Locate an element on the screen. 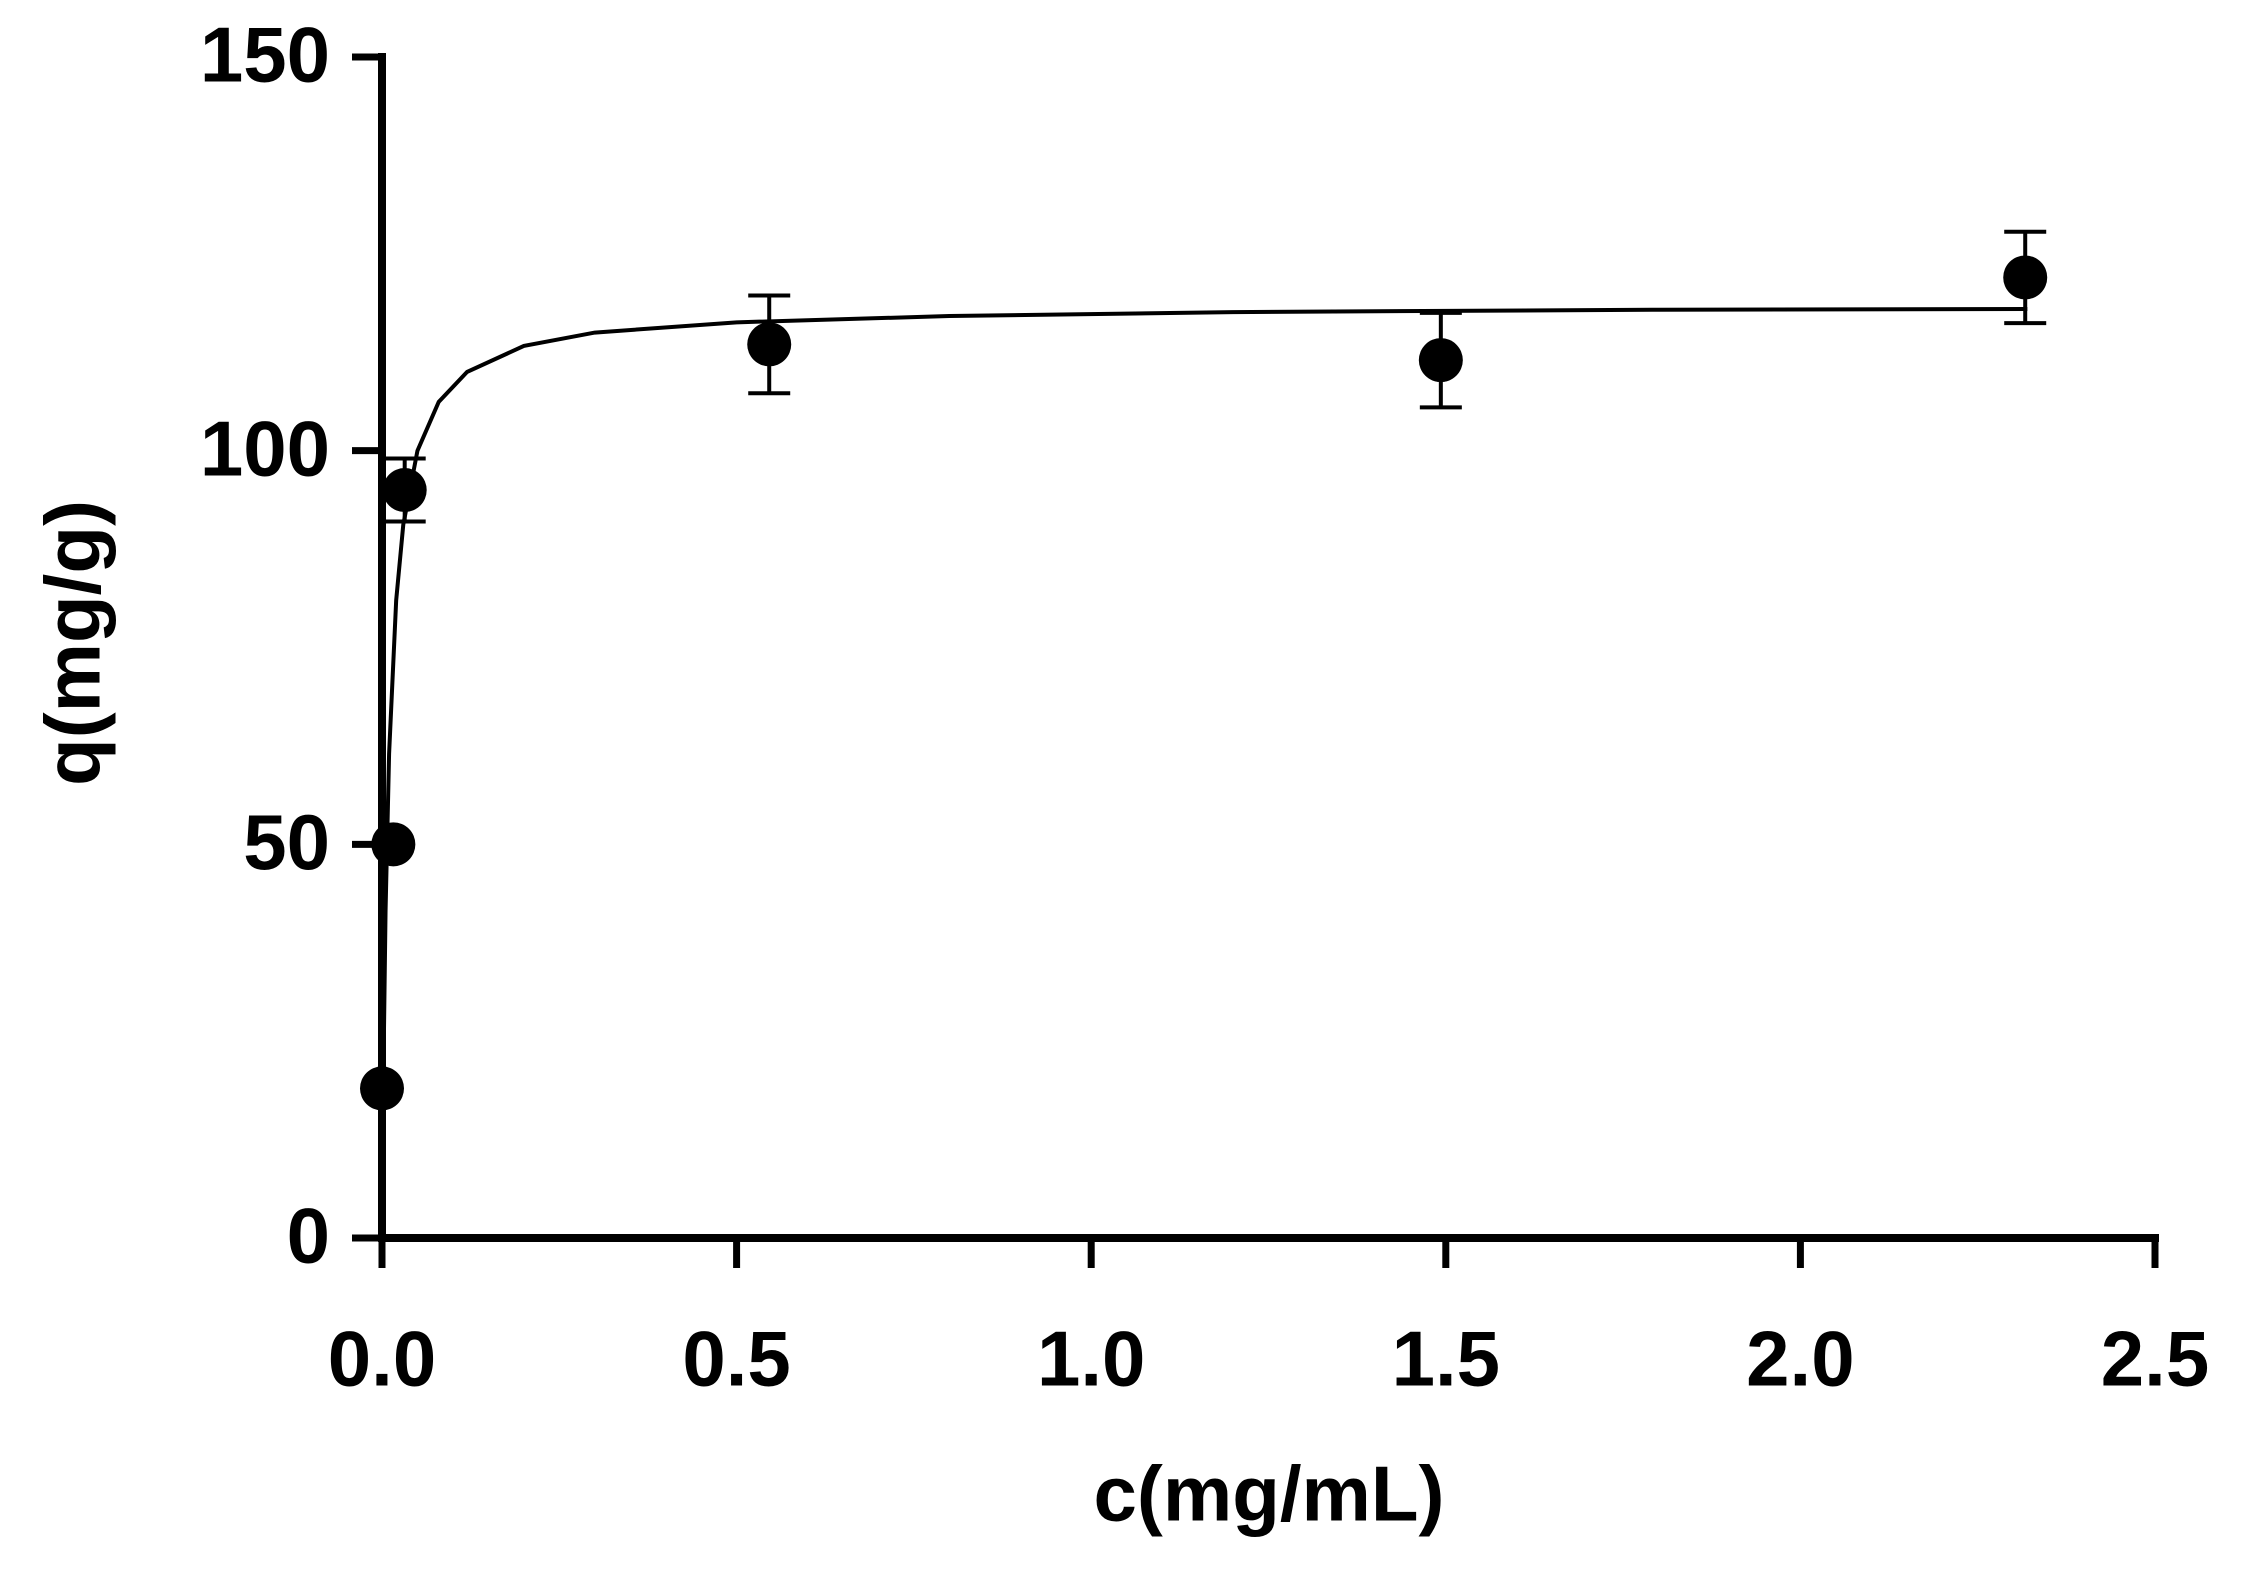 The height and width of the screenshot is (1578, 2241). x-tick-label: 1.5 is located at coordinates (1446, 1359).